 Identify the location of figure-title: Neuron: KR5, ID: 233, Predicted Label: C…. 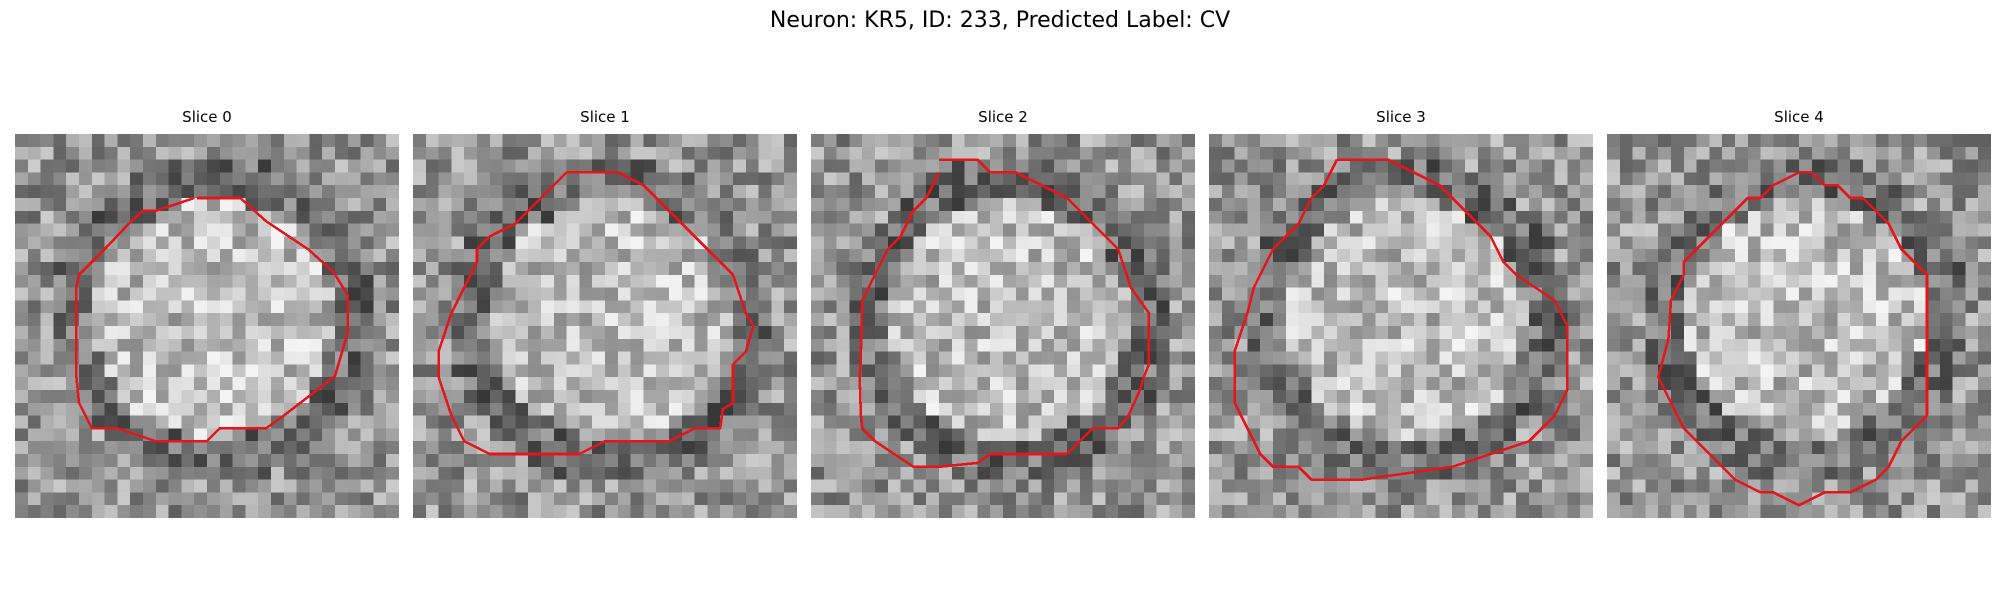
(1000, 20).